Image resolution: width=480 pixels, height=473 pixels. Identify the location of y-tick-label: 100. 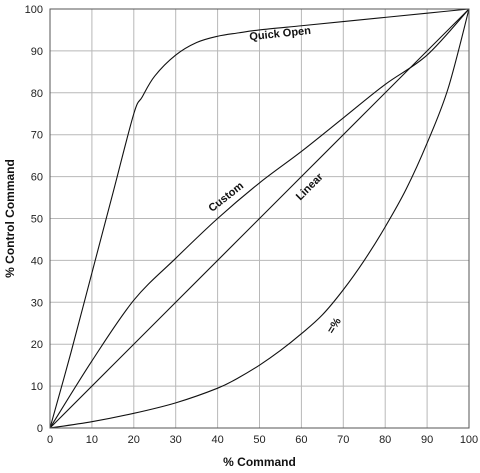
(34, 10).